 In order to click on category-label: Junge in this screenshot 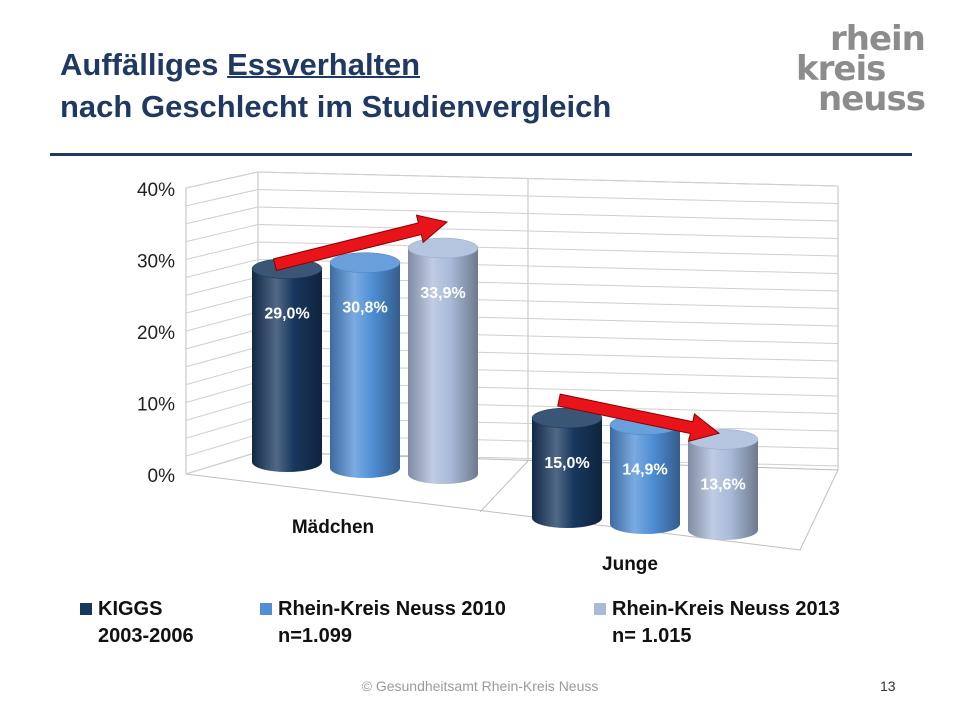, I will do `click(630, 564)`.